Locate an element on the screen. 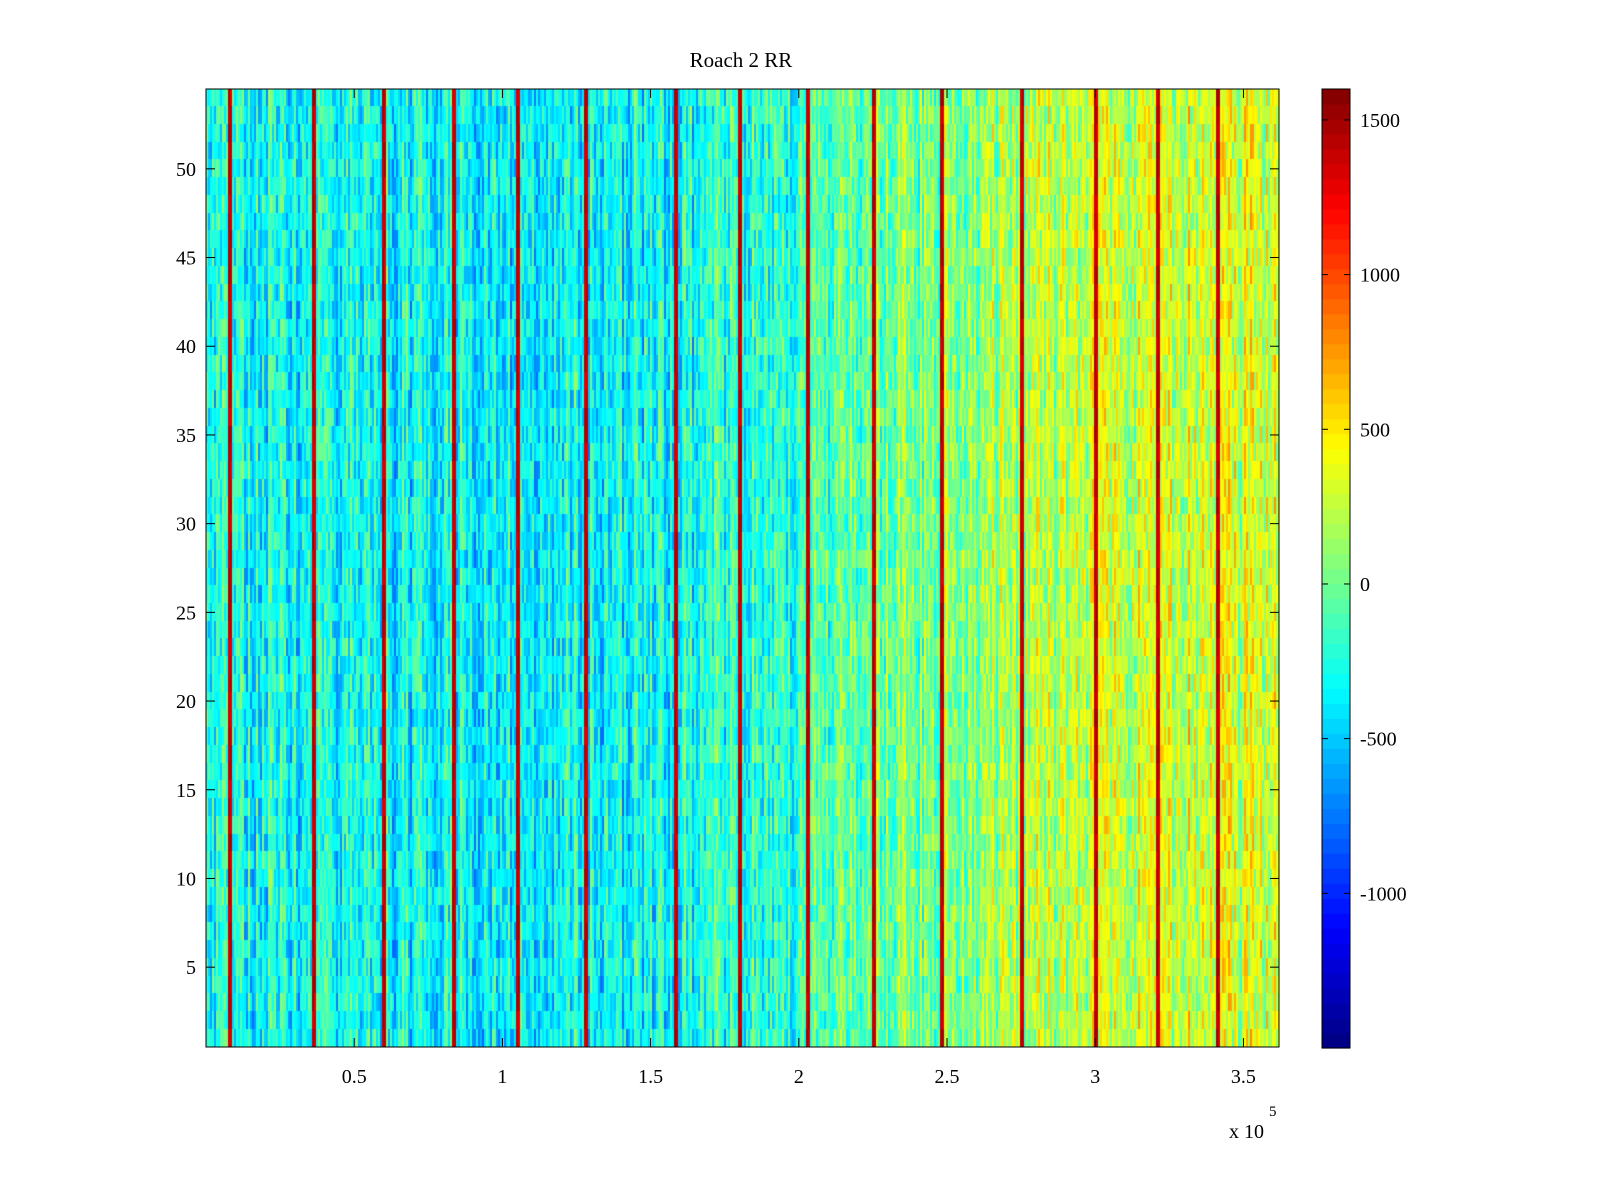 The image size is (1600, 1200). x-tick-label: 1 is located at coordinates (502, 1077).